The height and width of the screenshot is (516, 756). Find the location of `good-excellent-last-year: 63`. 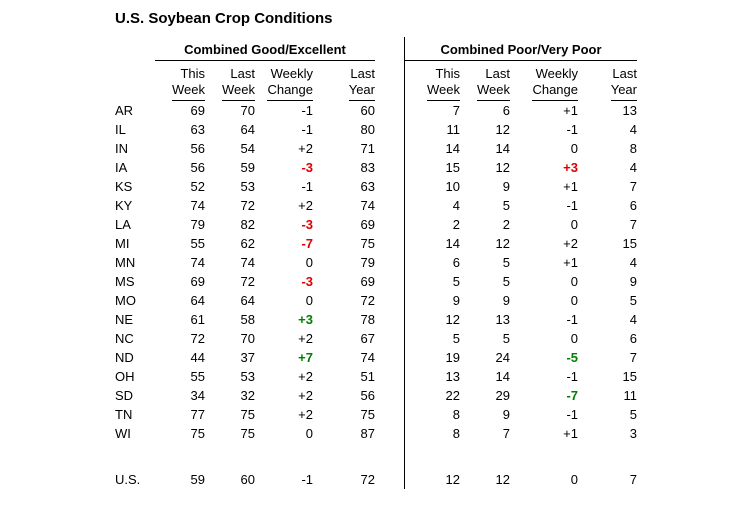

good-excellent-last-year: 63 is located at coordinates (367, 186).